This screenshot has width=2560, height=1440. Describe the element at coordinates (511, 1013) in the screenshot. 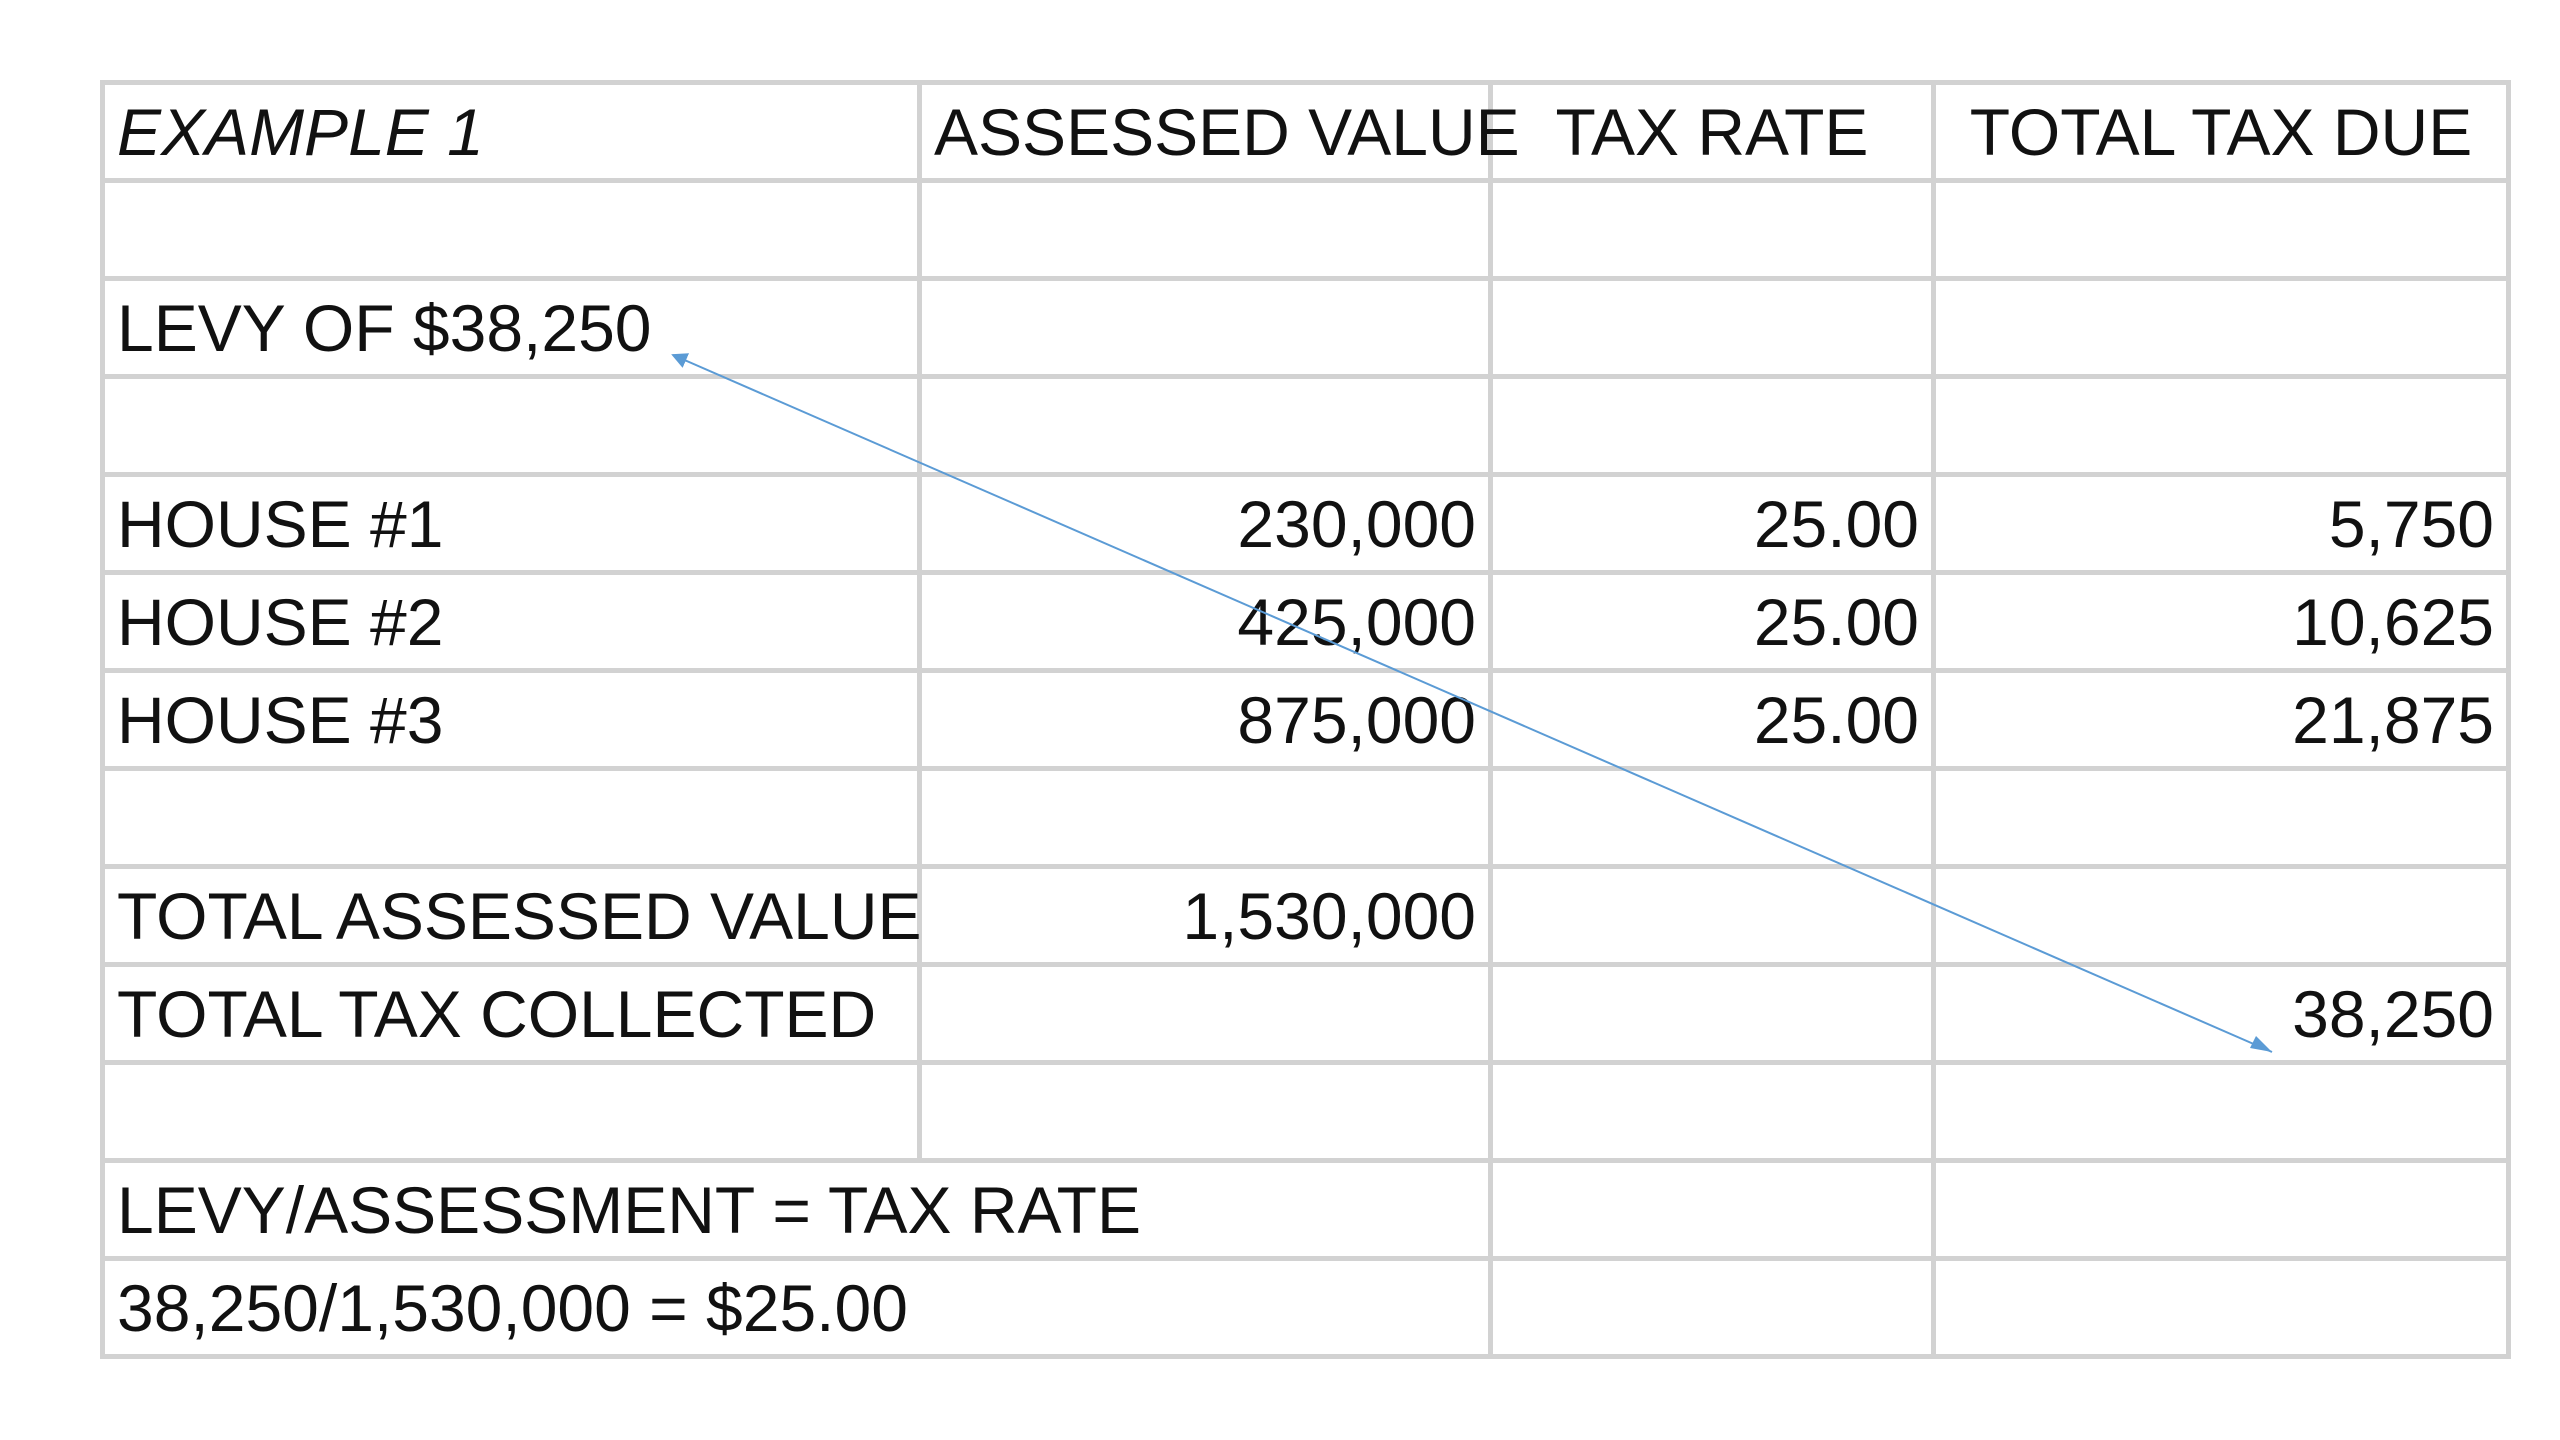

I see `total-collected-label-cell: TOTAL TAX COLLECTED` at that location.